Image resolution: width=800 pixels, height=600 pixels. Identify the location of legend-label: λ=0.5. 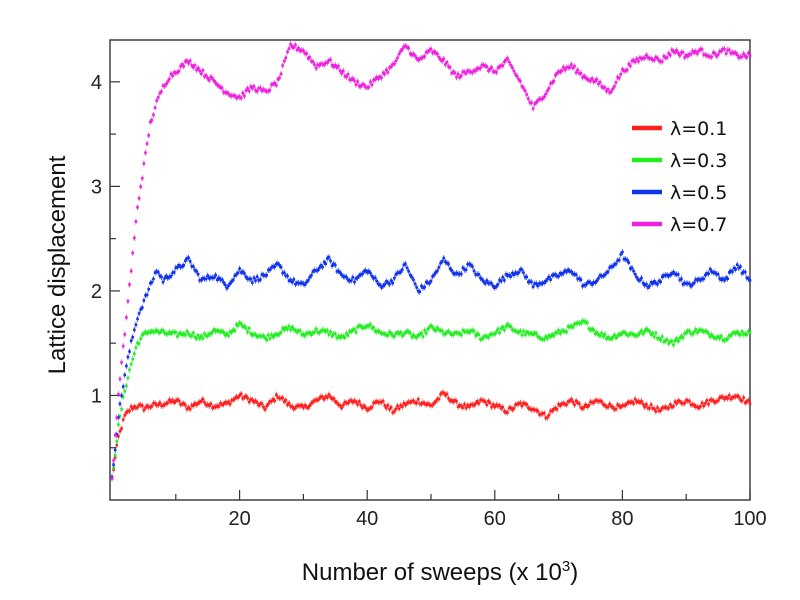
(698, 193).